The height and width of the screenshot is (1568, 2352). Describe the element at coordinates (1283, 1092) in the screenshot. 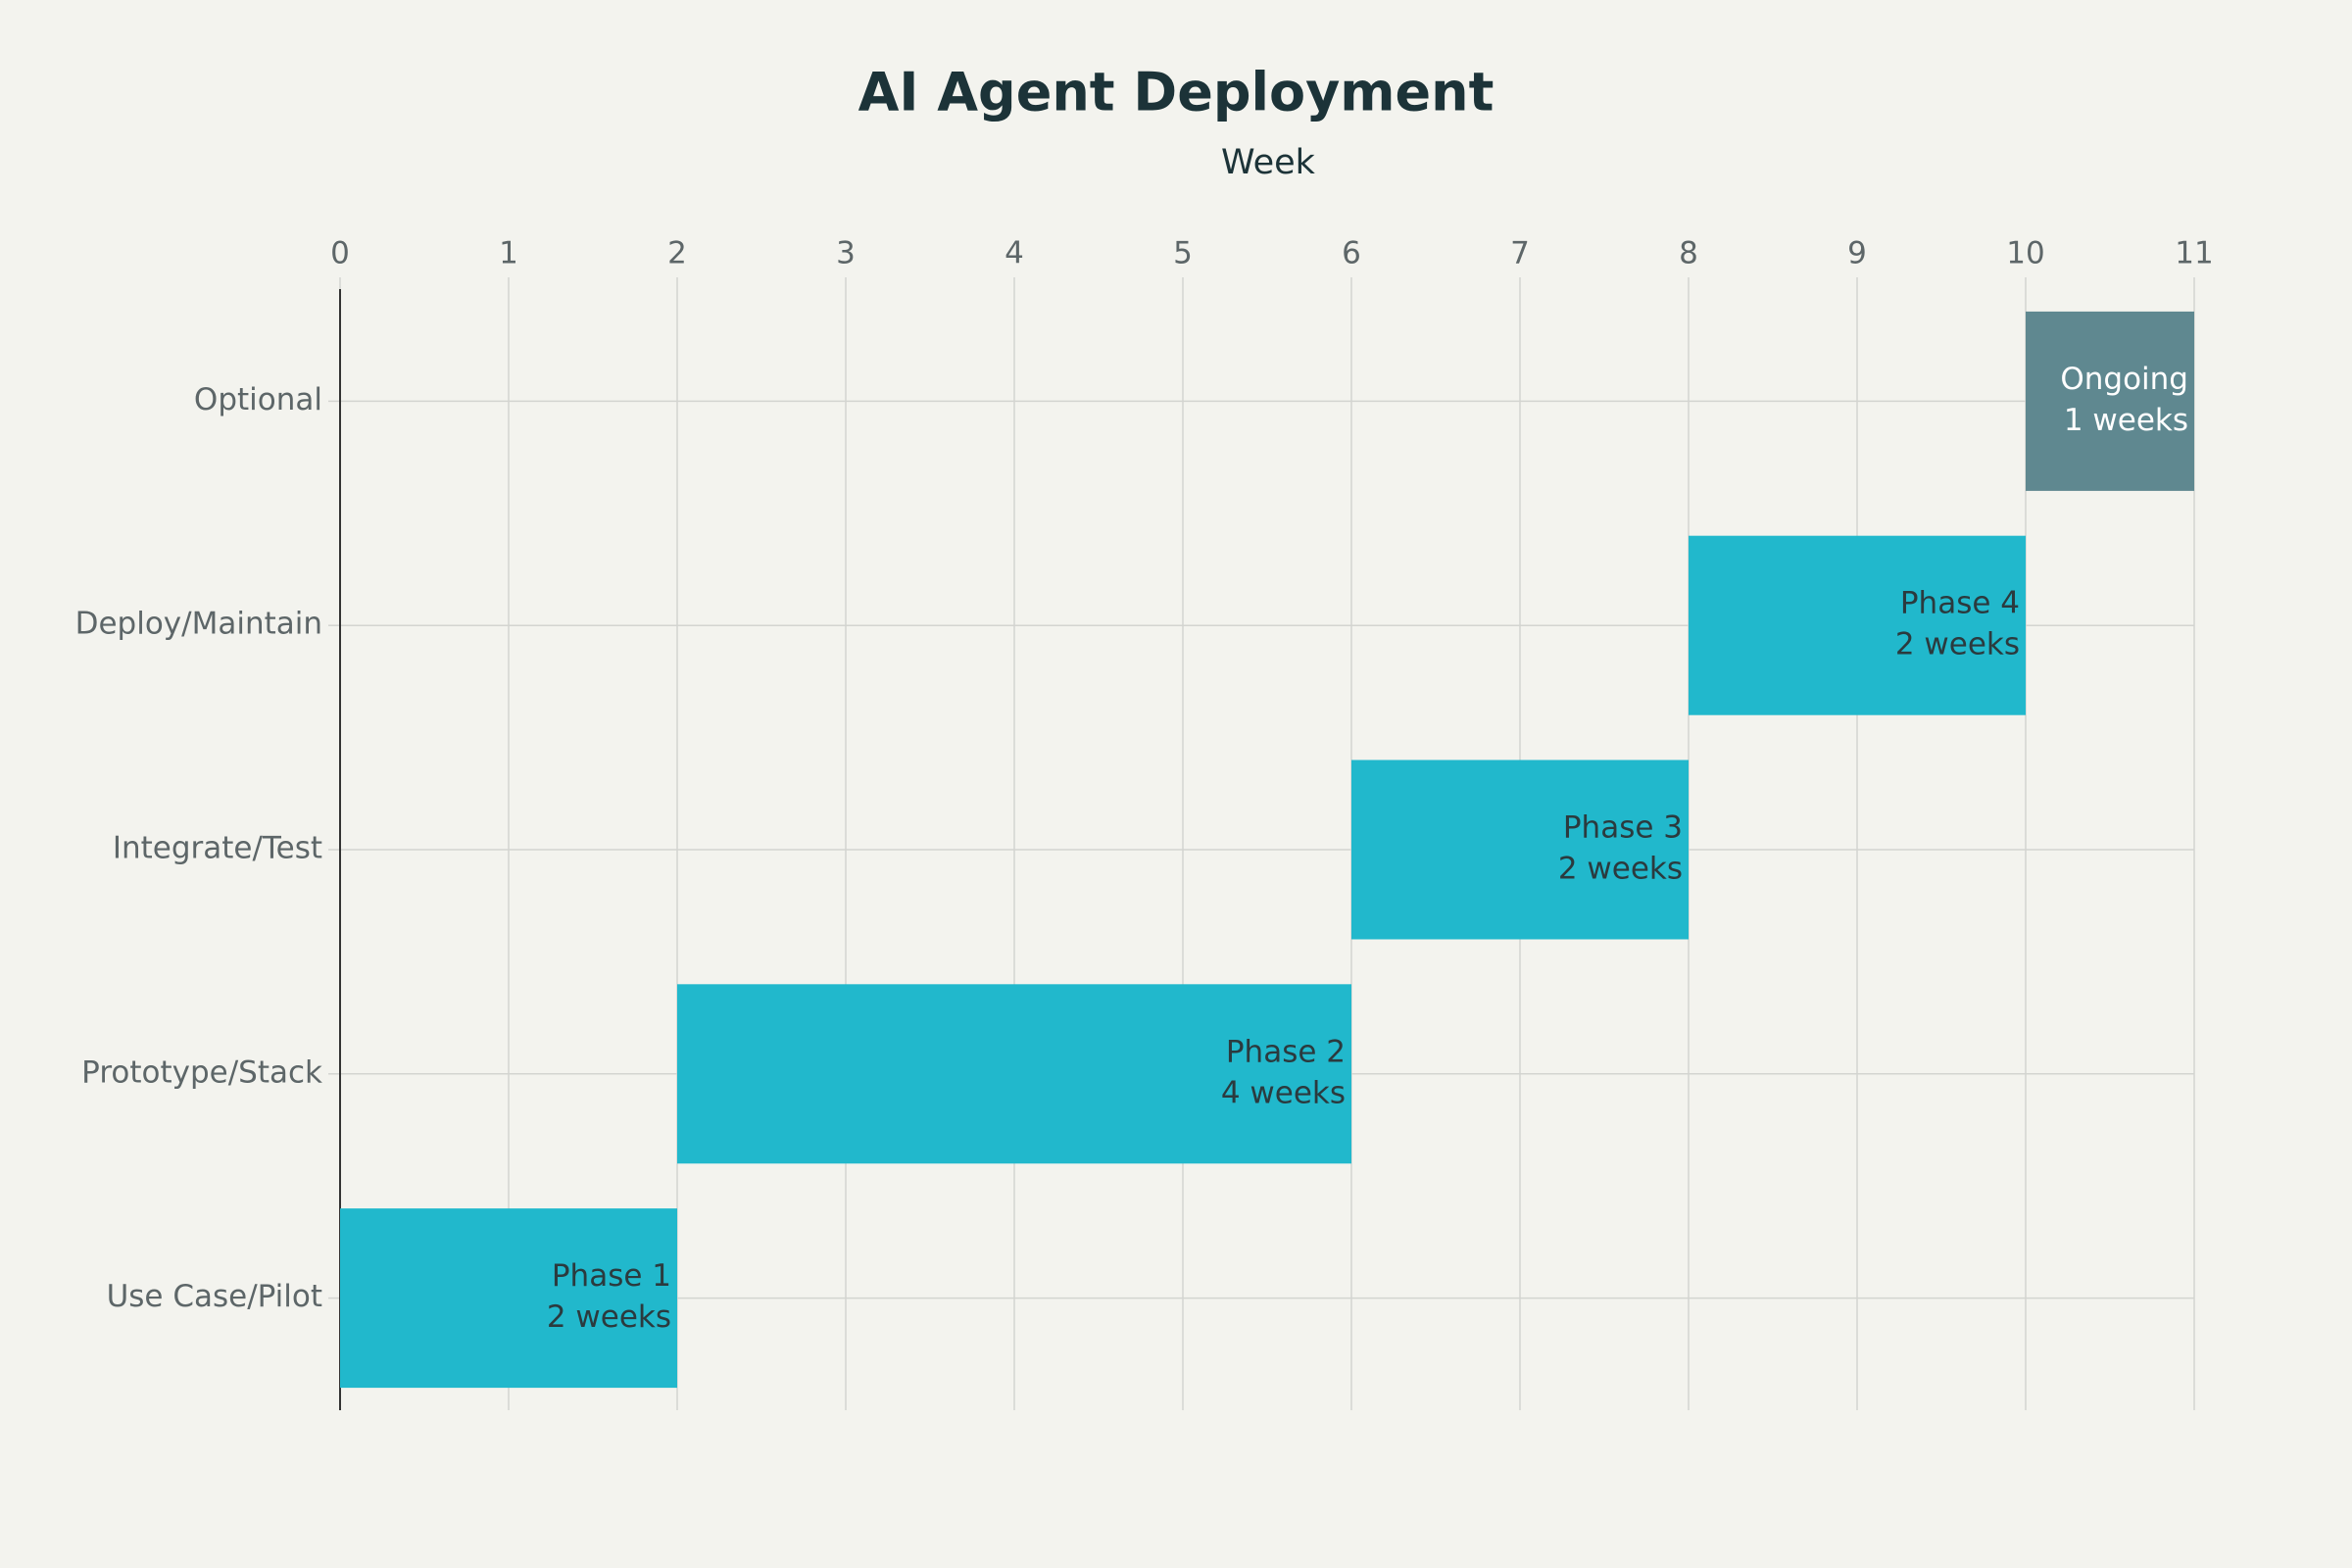

I see `data-label: 4 weeks` at that location.